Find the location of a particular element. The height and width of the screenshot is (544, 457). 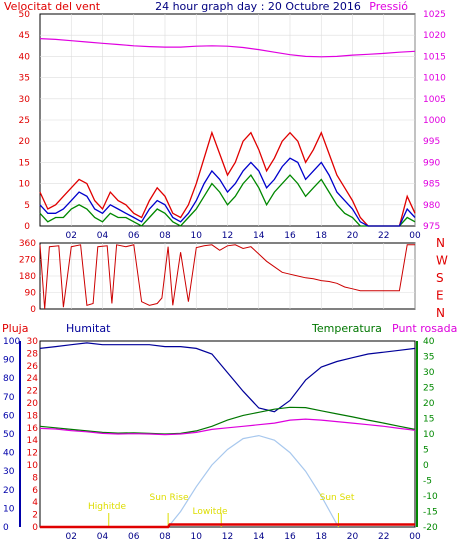

temperature-tick-label: -20 is located at coordinates (430, 528).